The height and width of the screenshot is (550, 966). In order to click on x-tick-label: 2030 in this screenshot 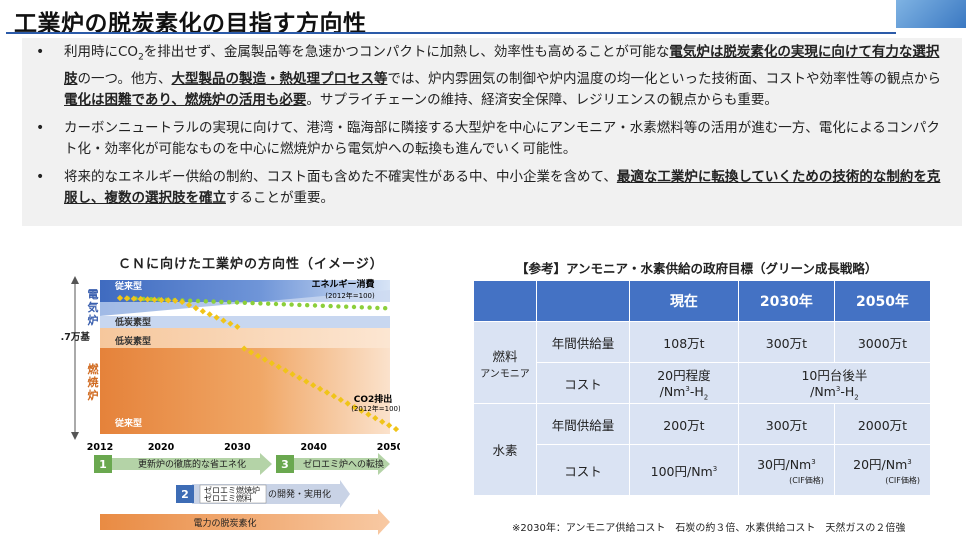, I will do `click(237, 447)`.